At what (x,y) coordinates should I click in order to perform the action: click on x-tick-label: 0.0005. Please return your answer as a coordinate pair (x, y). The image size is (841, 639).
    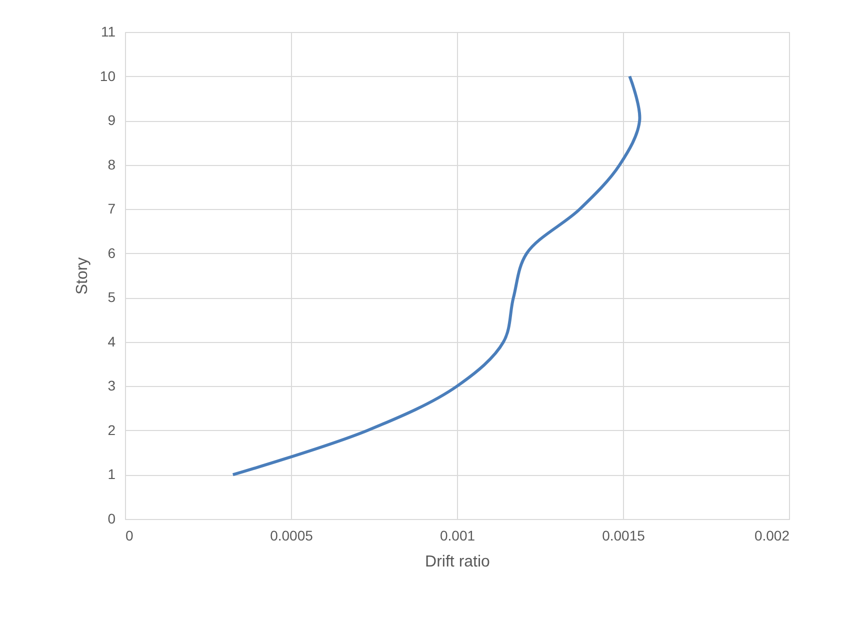
    Looking at the image, I should click on (292, 536).